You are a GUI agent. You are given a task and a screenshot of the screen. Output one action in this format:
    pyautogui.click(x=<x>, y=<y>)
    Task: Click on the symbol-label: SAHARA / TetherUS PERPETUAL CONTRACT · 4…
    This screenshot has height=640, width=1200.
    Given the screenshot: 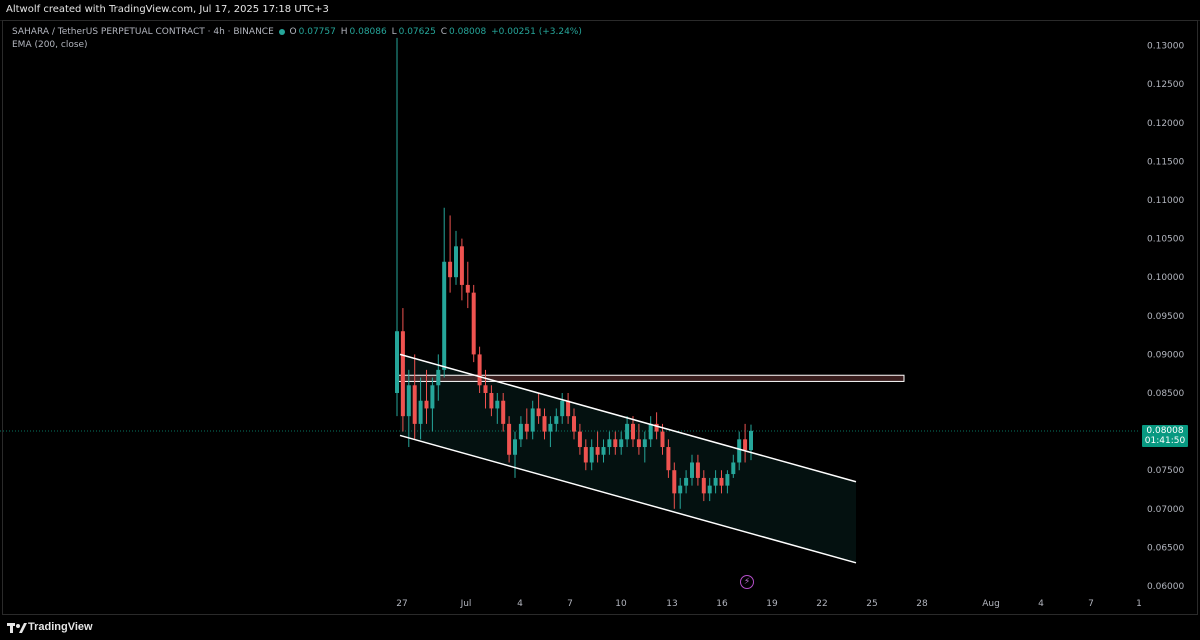 What is the action you would take?
    pyautogui.click(x=143, y=32)
    